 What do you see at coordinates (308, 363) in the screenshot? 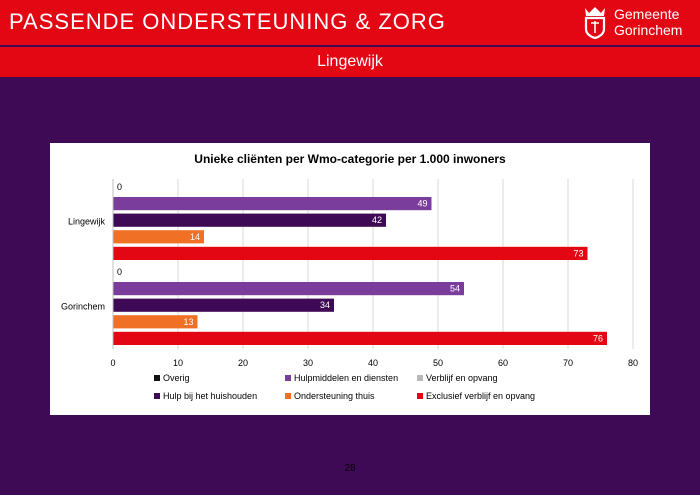
I see `x-tick-label: 30` at bounding box center [308, 363].